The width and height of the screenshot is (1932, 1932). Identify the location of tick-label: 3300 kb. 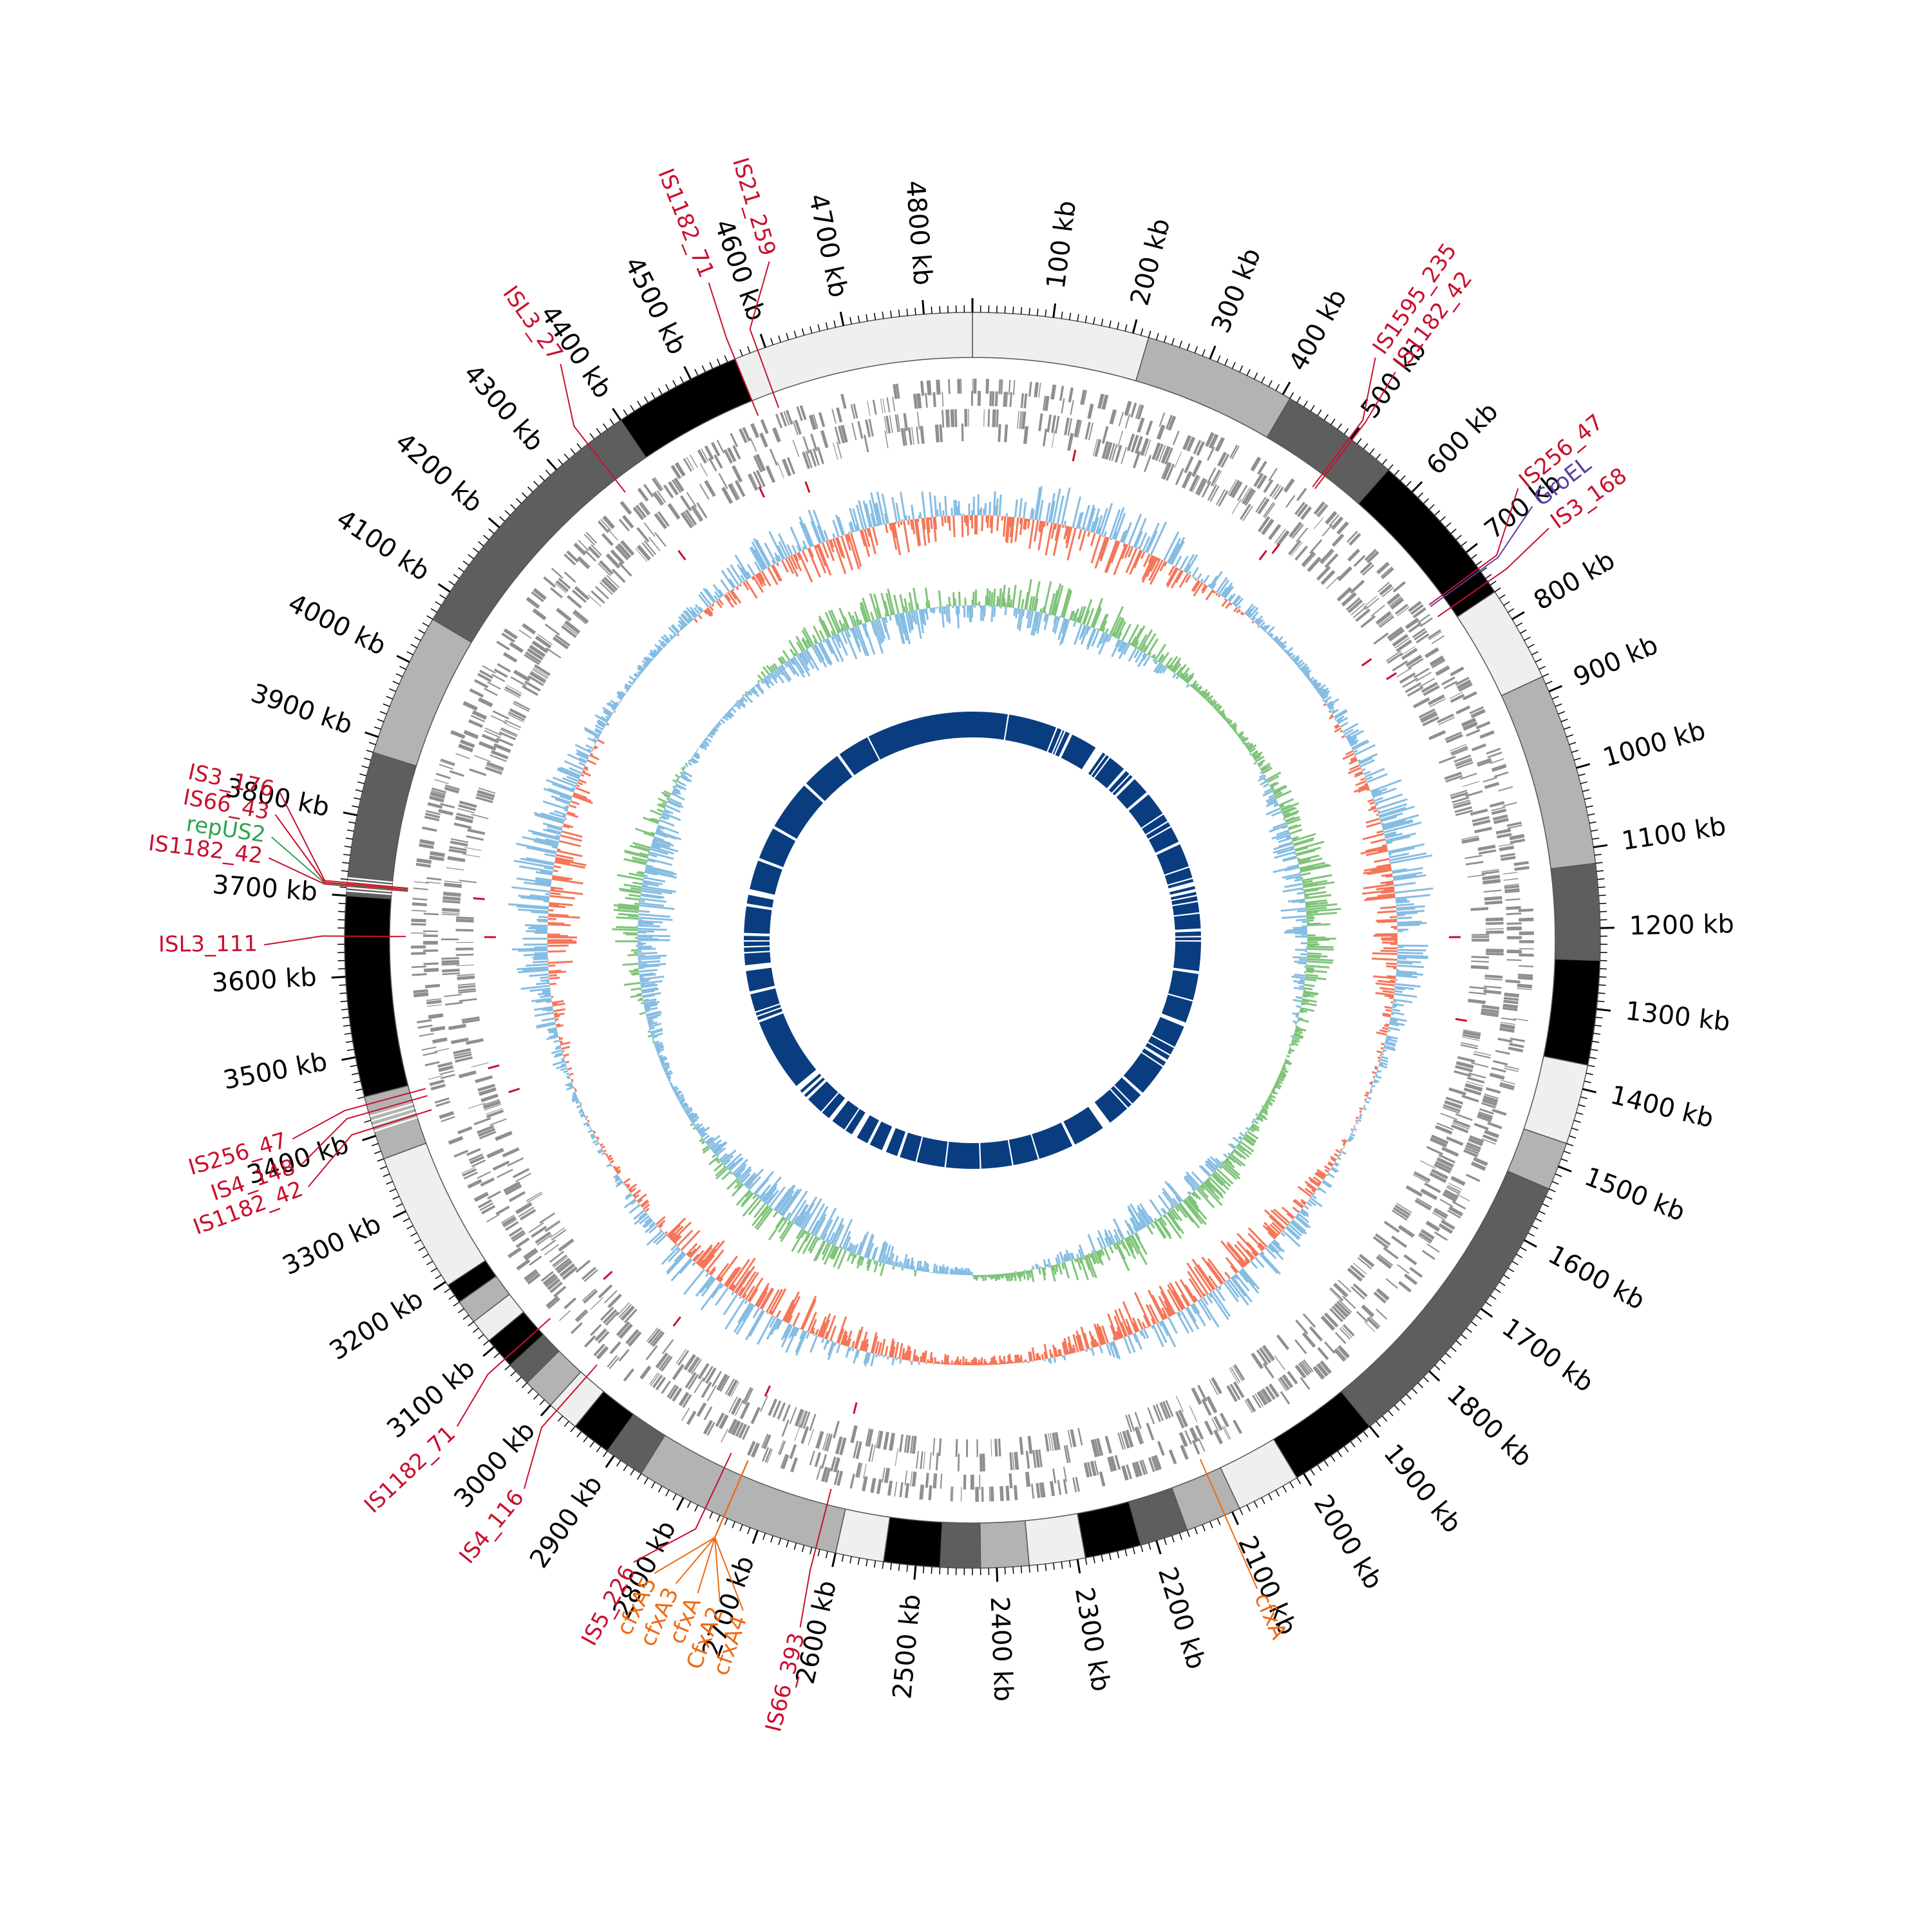
(332, 1245).